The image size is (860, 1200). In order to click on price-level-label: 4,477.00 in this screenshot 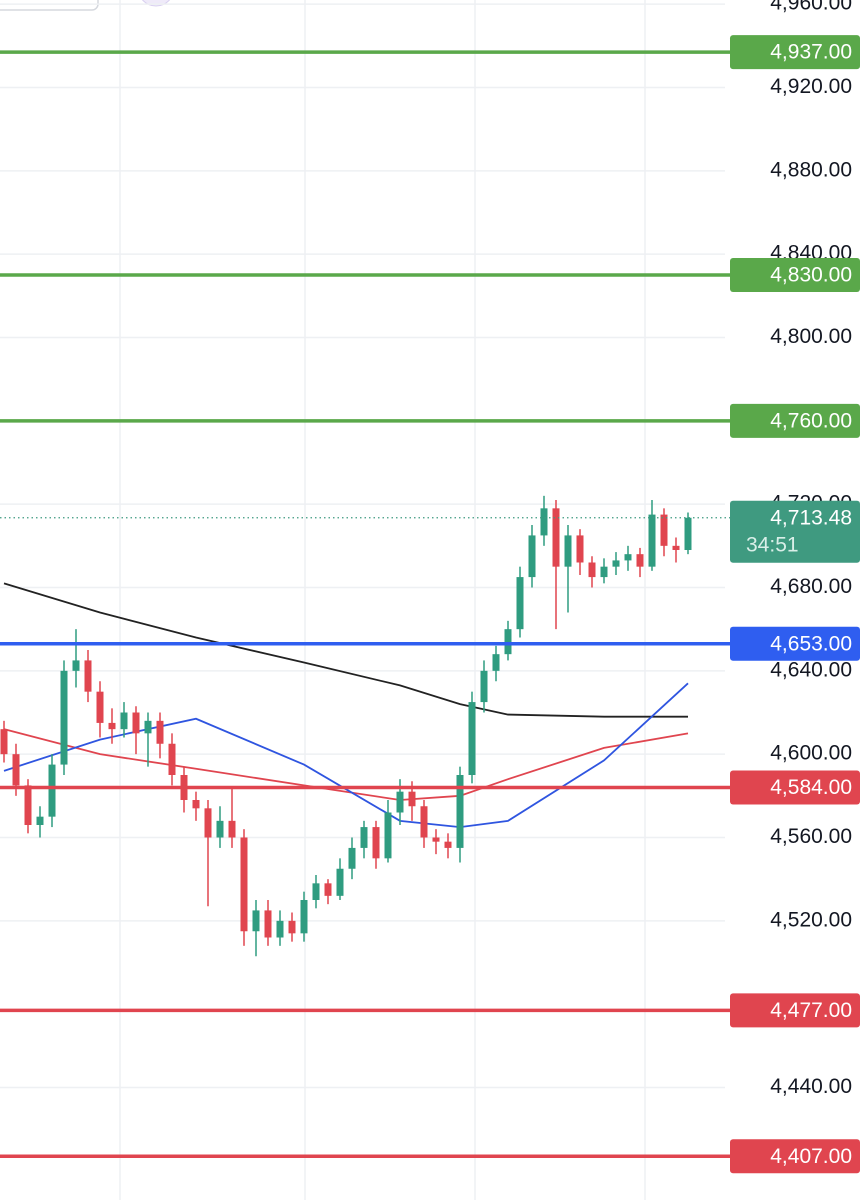, I will do `click(811, 1010)`.